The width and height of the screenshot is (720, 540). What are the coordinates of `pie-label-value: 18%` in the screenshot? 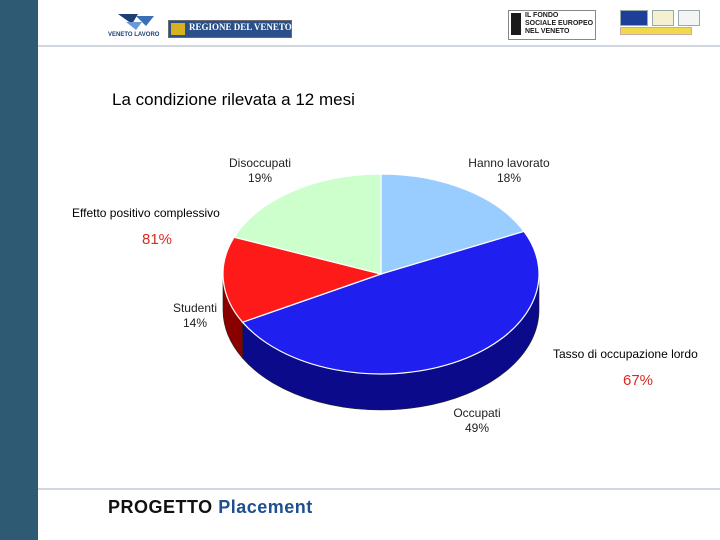 It's located at (509, 178).